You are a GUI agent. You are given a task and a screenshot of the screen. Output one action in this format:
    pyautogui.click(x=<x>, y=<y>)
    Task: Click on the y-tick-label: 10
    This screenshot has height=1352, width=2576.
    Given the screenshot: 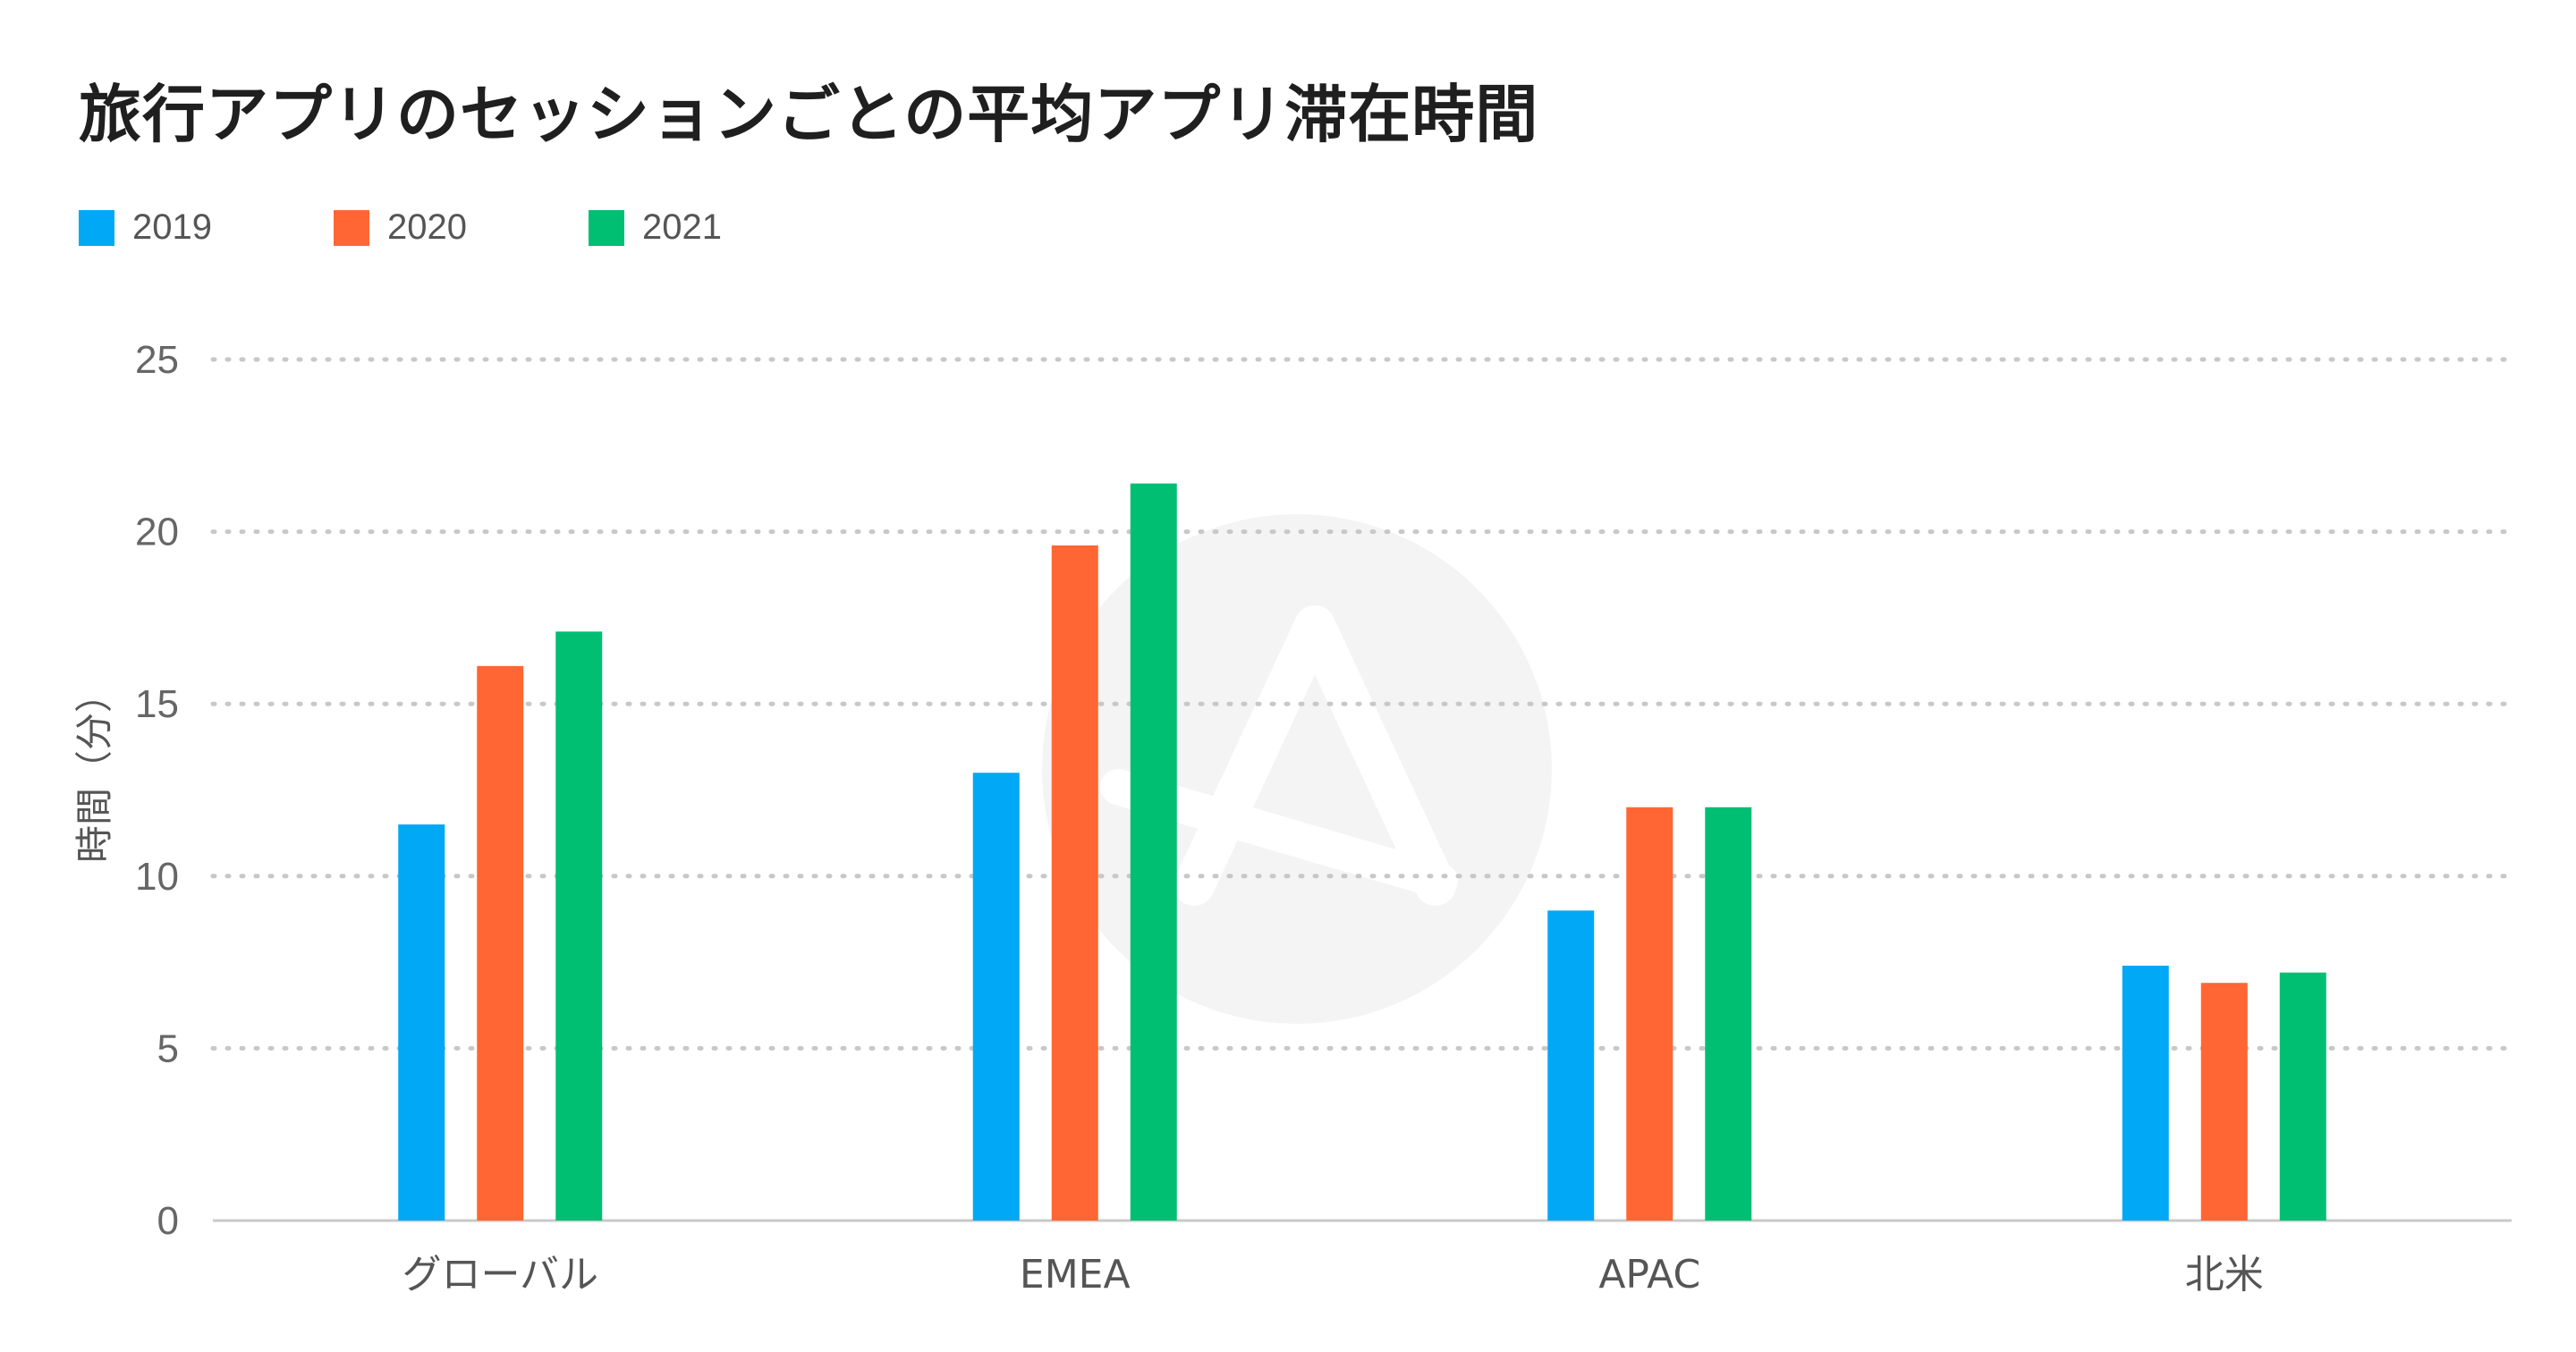 What is the action you would take?
    pyautogui.click(x=157, y=877)
    